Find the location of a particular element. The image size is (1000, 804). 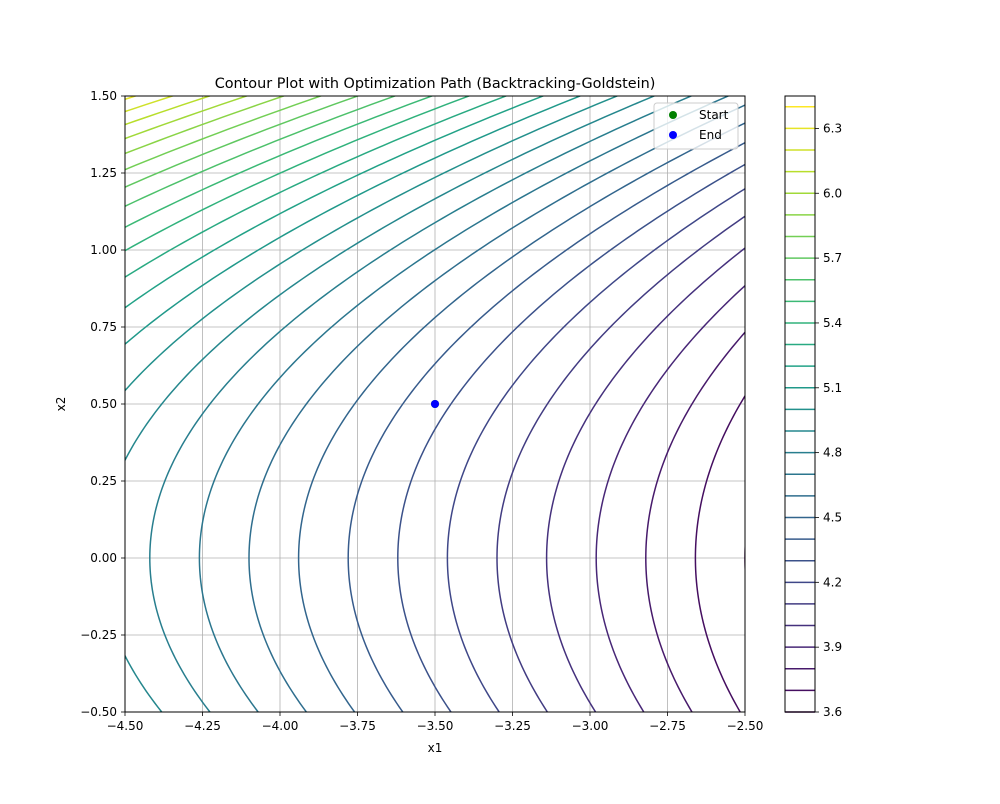

legend: Start End is located at coordinates (696, 126).